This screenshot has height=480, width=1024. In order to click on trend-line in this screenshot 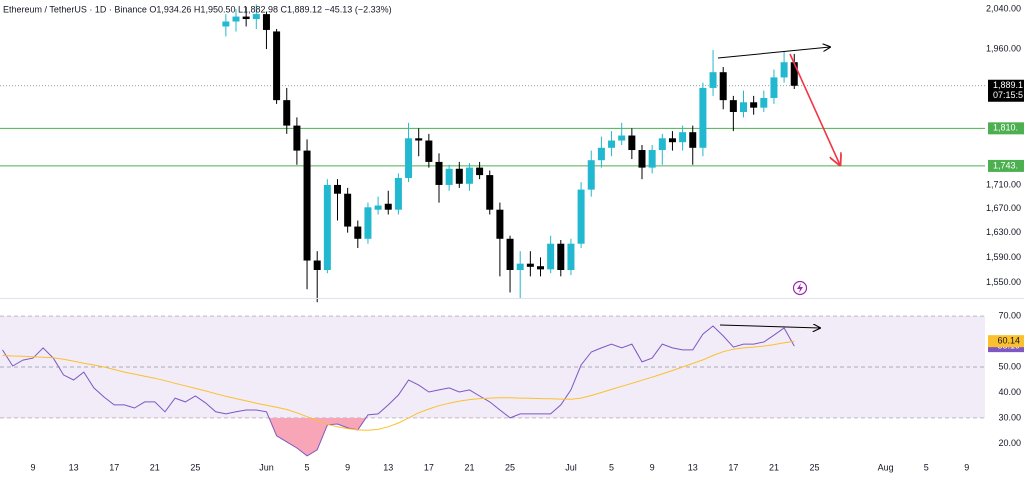, I will do `click(773, 53)`.